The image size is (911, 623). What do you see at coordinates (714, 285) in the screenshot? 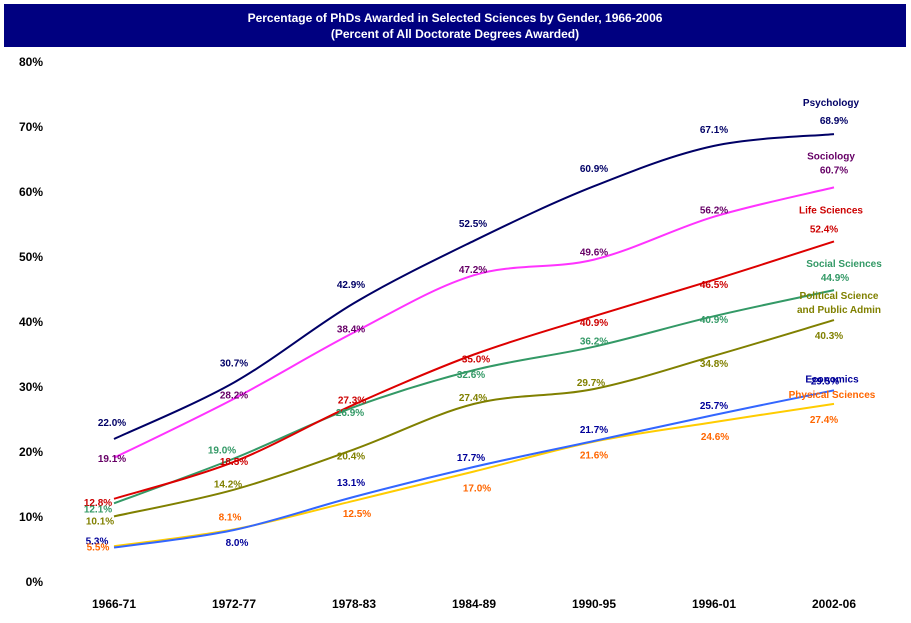
I see `data-label: 46.5%` at bounding box center [714, 285].